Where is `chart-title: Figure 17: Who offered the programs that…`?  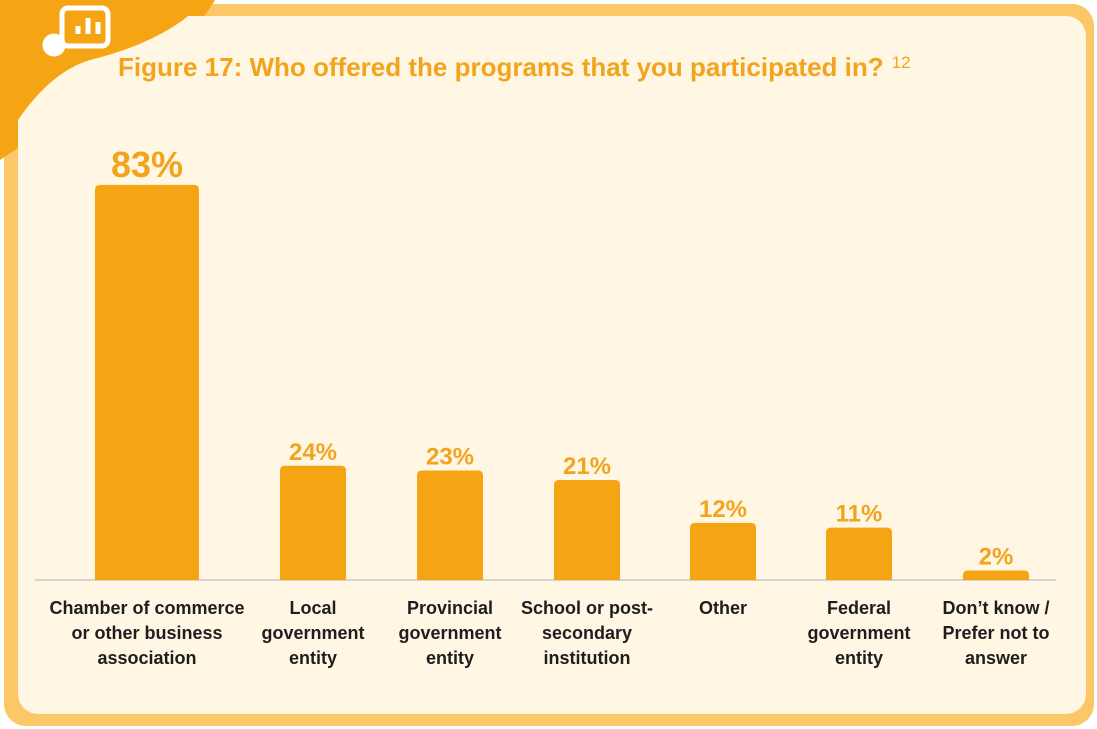 chart-title: Figure 17: Who offered the programs that… is located at coordinates (514, 67).